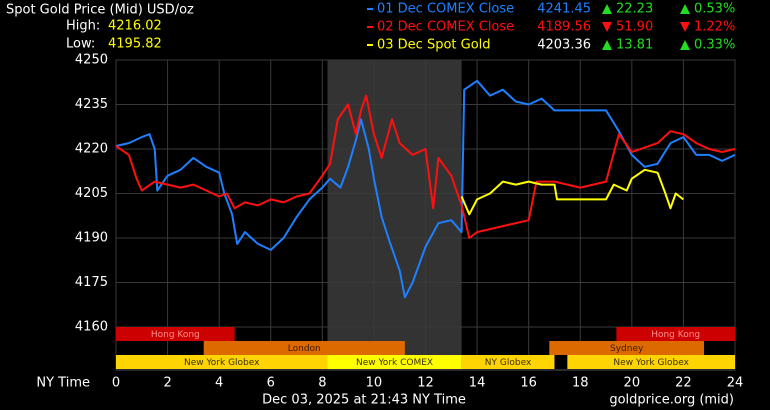 The image size is (770, 410). Describe the element at coordinates (572, 192) in the screenshot. I see `series-line` at that location.